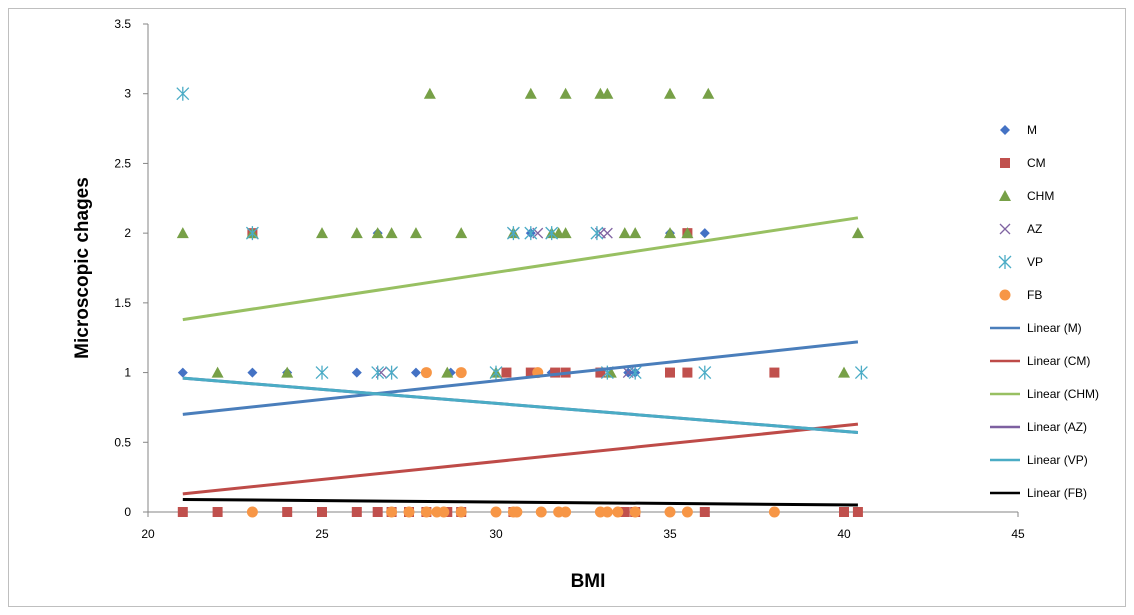 This screenshot has width=1134, height=615. I want to click on series-m, so click(443, 303).